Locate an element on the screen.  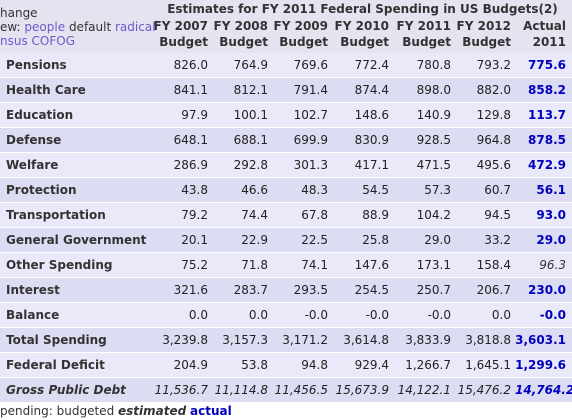
table-cell: 841.1 is located at coordinates (190, 90).